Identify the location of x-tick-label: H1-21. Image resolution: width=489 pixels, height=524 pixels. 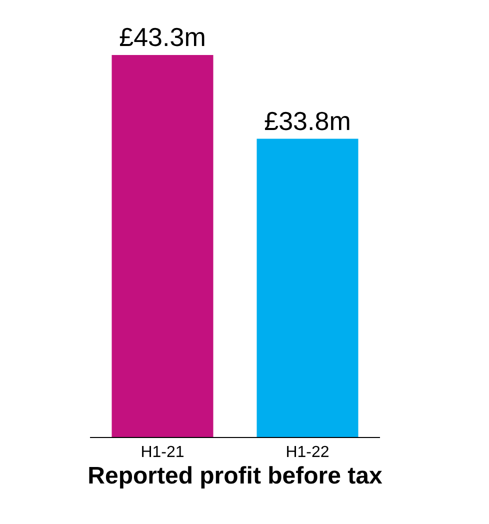
(162, 453).